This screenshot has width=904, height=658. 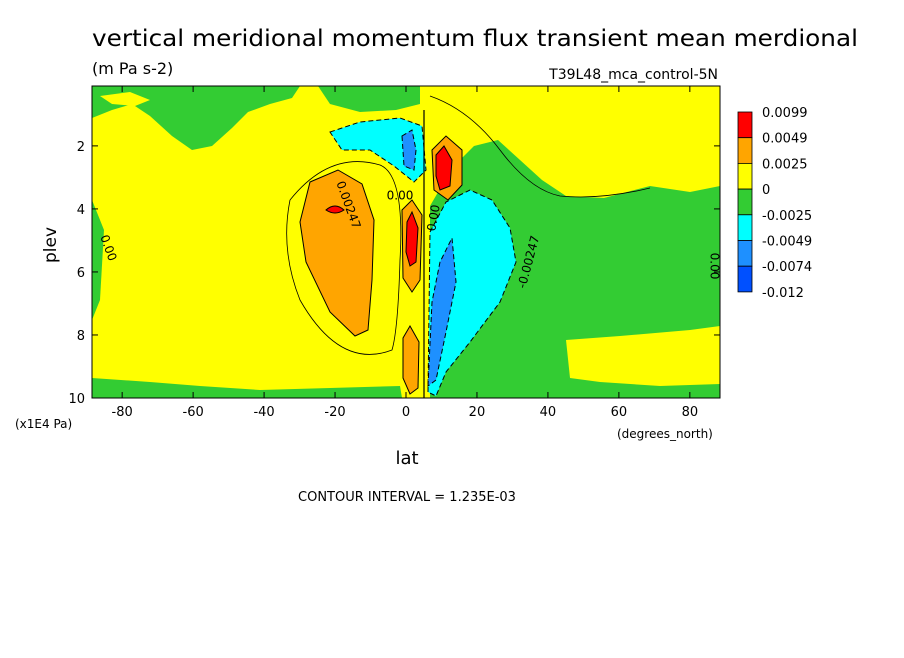 I want to click on colorbar-label: 0.0099, so click(x=785, y=113).